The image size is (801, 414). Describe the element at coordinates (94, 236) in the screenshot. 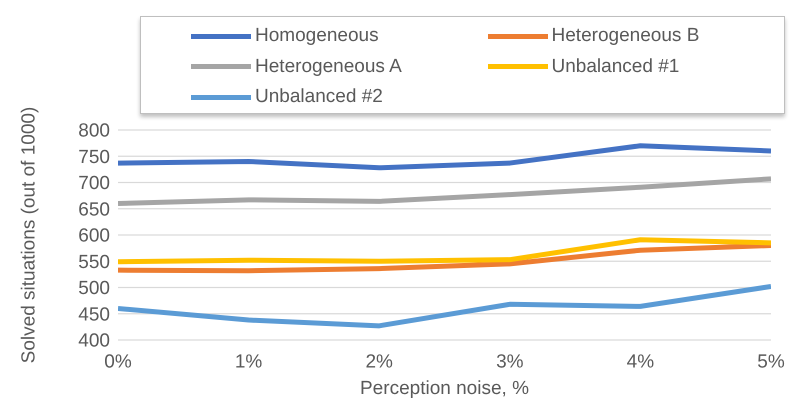

I see `y-tick-label: 600` at that location.